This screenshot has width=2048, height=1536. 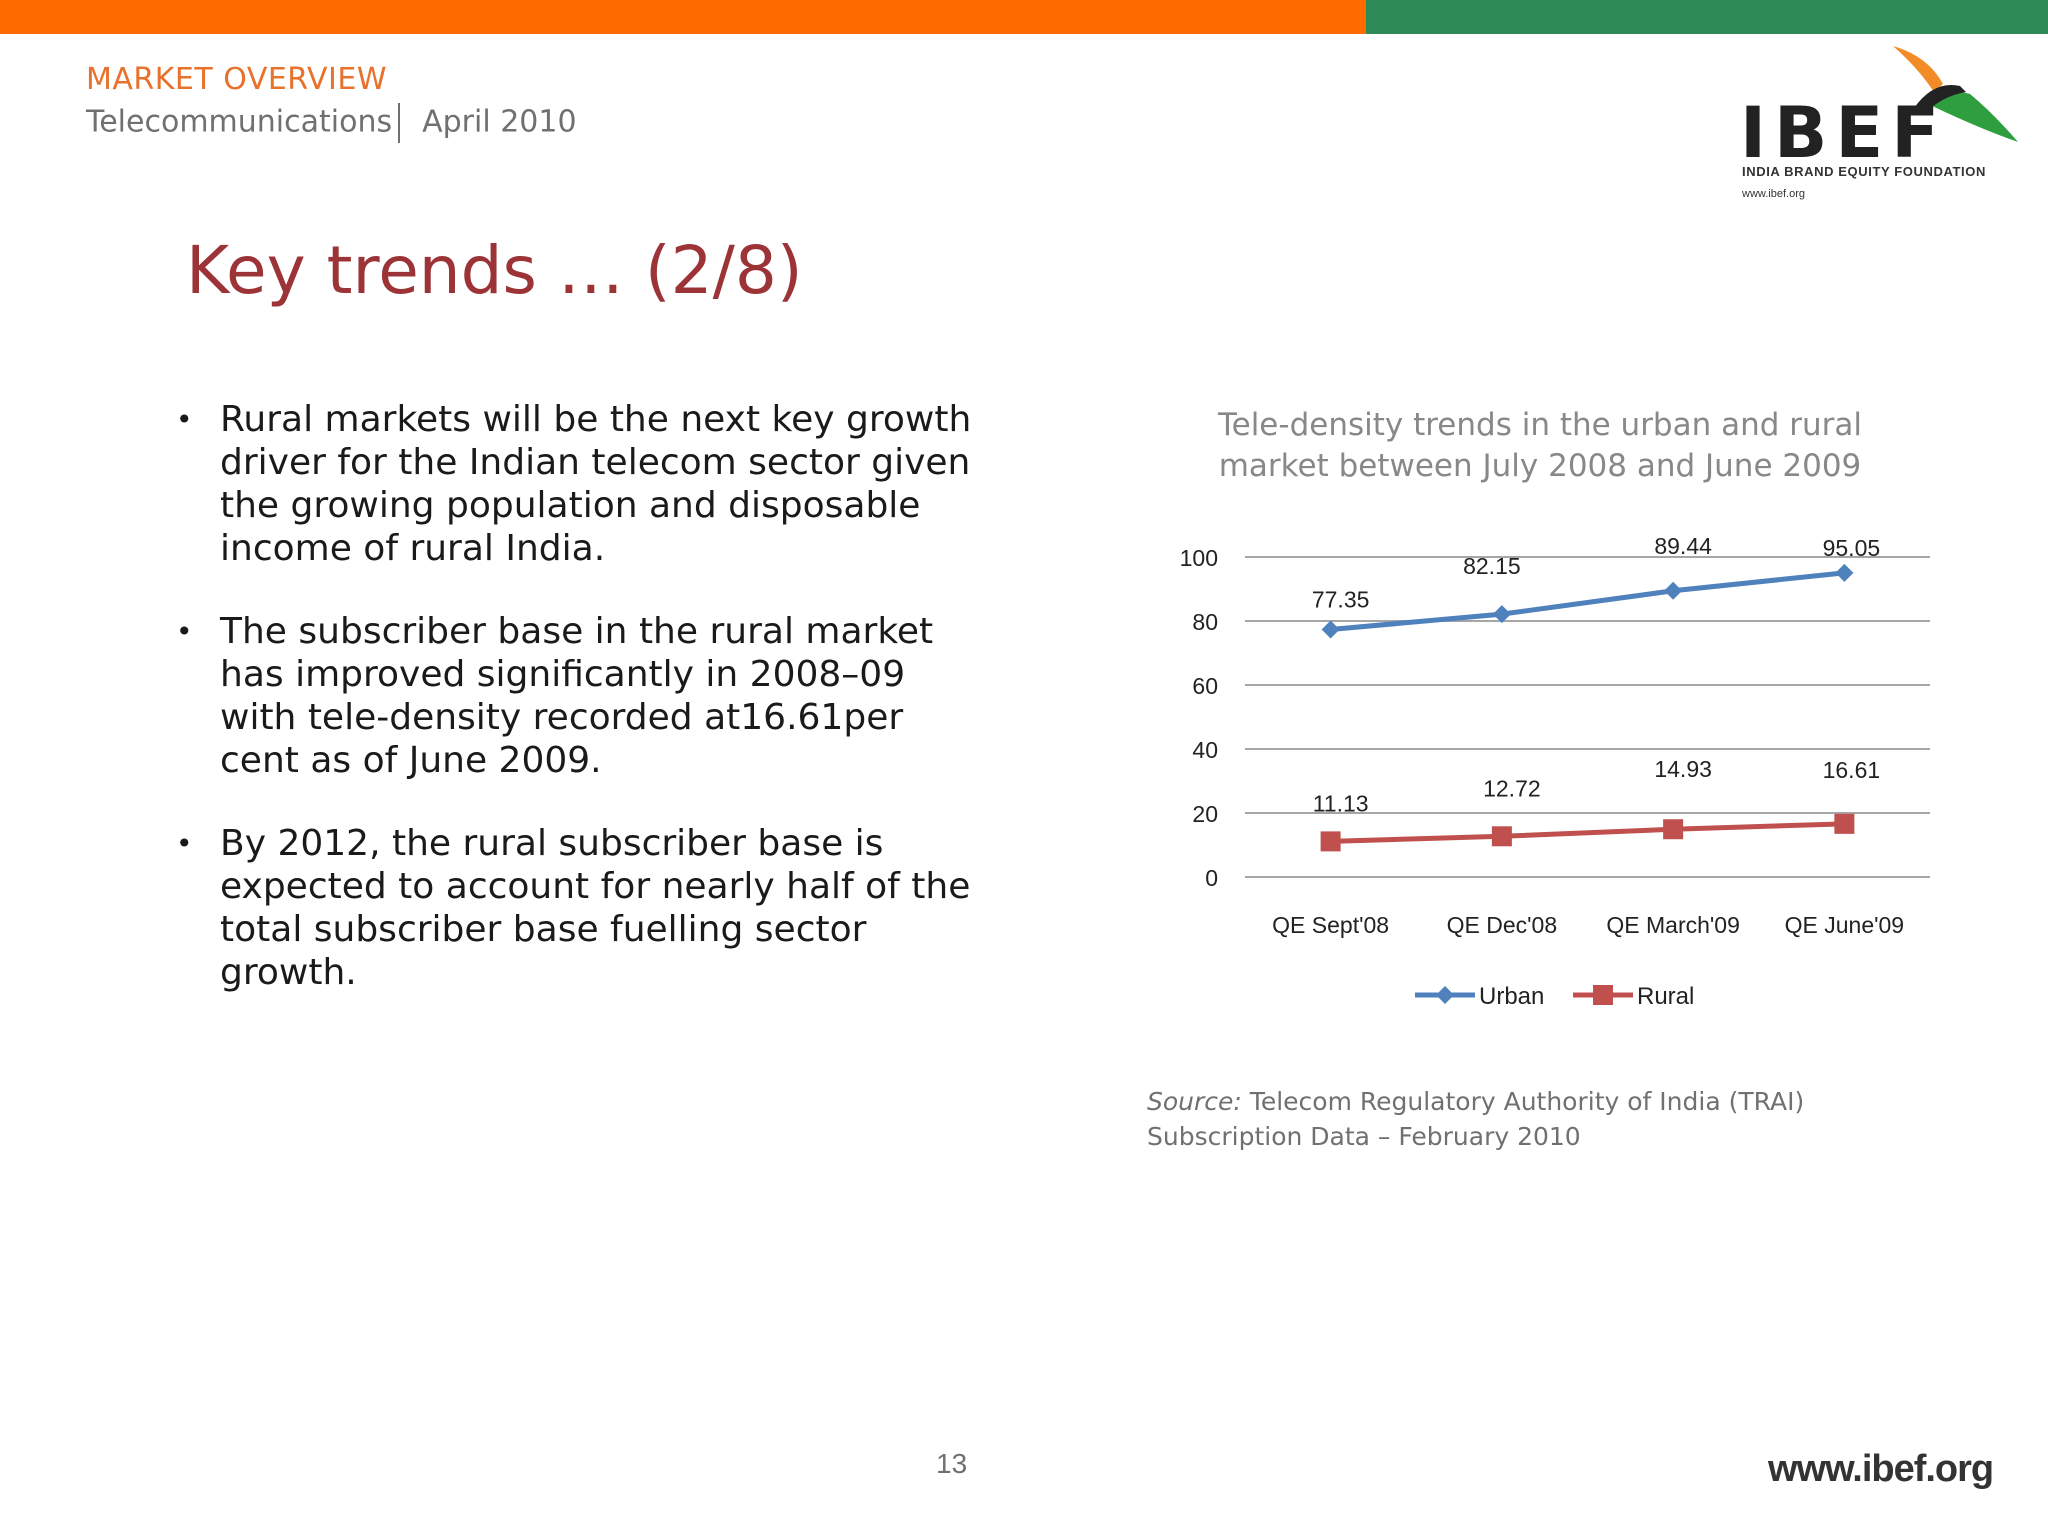 What do you see at coordinates (1852, 770) in the screenshot?
I see `data-label: 16.61` at bounding box center [1852, 770].